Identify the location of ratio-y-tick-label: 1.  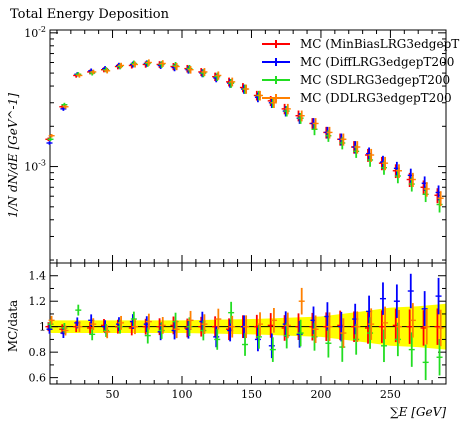
(42, 327).